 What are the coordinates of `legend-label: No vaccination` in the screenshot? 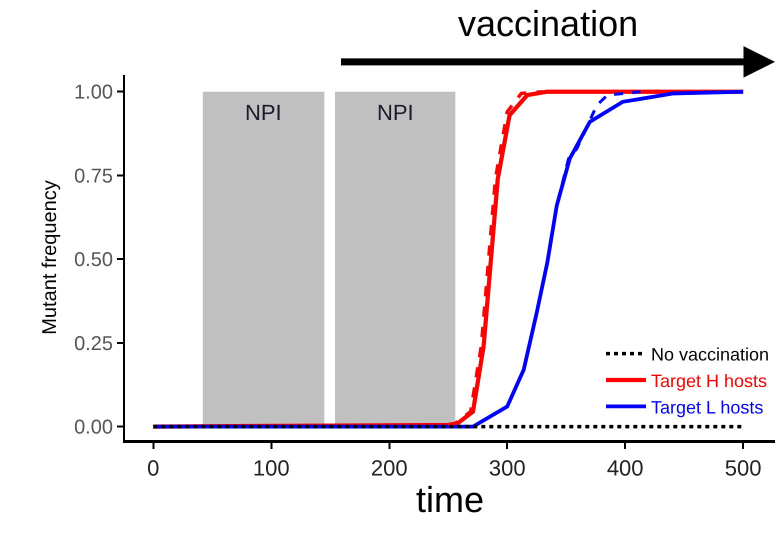 It's located at (710, 354).